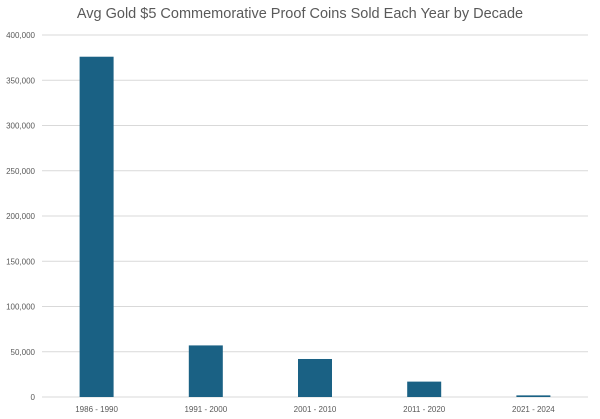  I want to click on x-tick-label: 2011 - 2020, so click(424, 409).